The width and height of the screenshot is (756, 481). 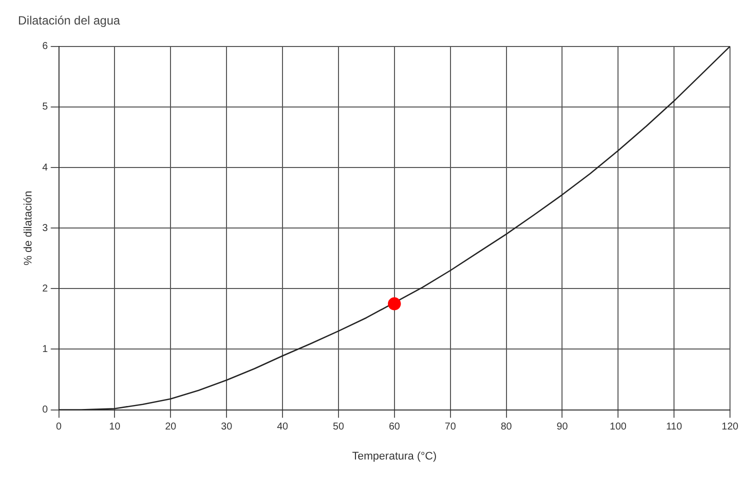 What do you see at coordinates (45, 46) in the screenshot?
I see `y-tick-label: 6` at bounding box center [45, 46].